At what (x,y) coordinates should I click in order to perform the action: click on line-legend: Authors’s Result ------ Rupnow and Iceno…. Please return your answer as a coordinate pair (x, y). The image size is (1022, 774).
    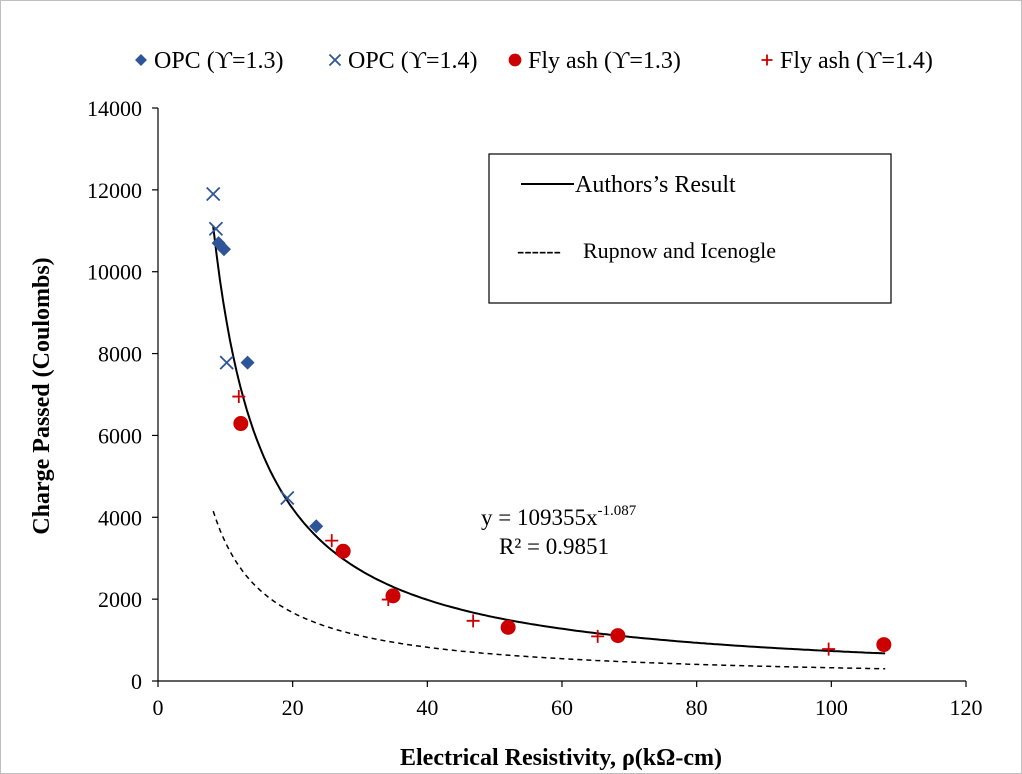
    Looking at the image, I should click on (690, 228).